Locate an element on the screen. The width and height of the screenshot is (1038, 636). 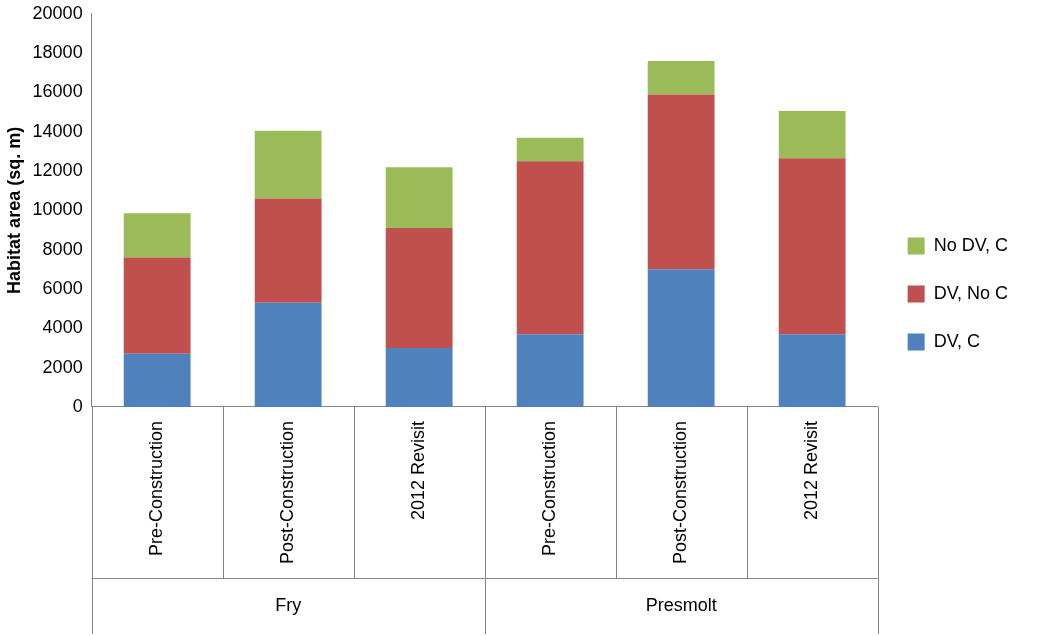
y-tick-label: 10000 is located at coordinates (57, 209).